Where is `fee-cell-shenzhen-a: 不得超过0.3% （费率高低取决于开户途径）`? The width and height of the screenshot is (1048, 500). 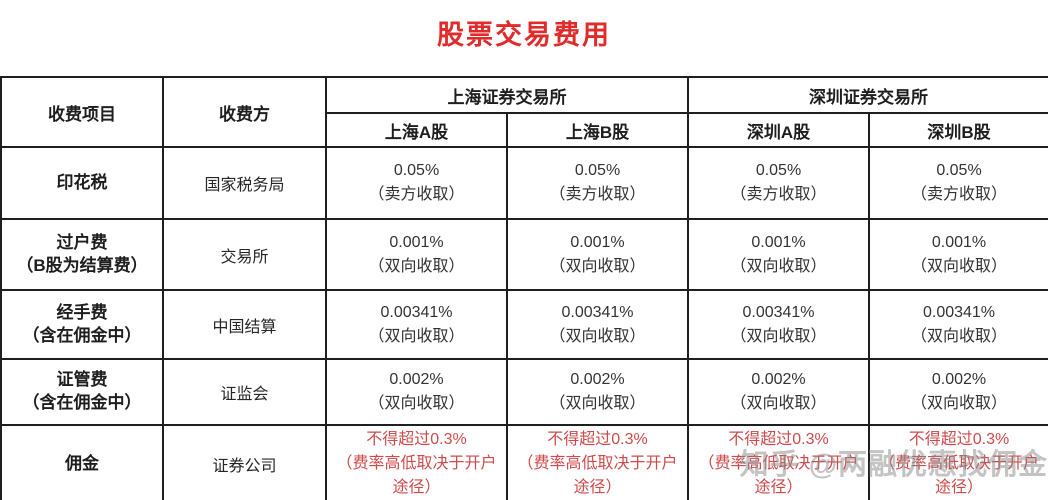
fee-cell-shenzhen-a: 不得超过0.3% （费率高低取决于开户途径） is located at coordinates (778, 462).